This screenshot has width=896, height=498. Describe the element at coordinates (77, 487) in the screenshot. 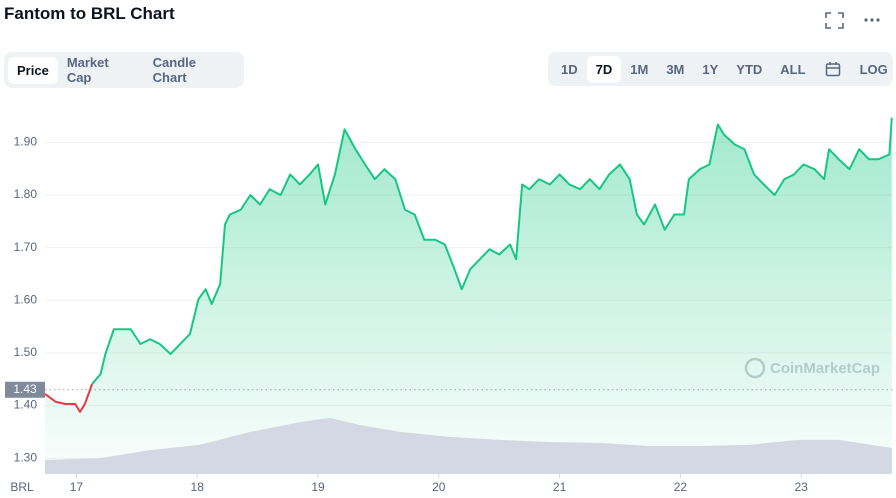

I see `x-tick-label: 17` at that location.